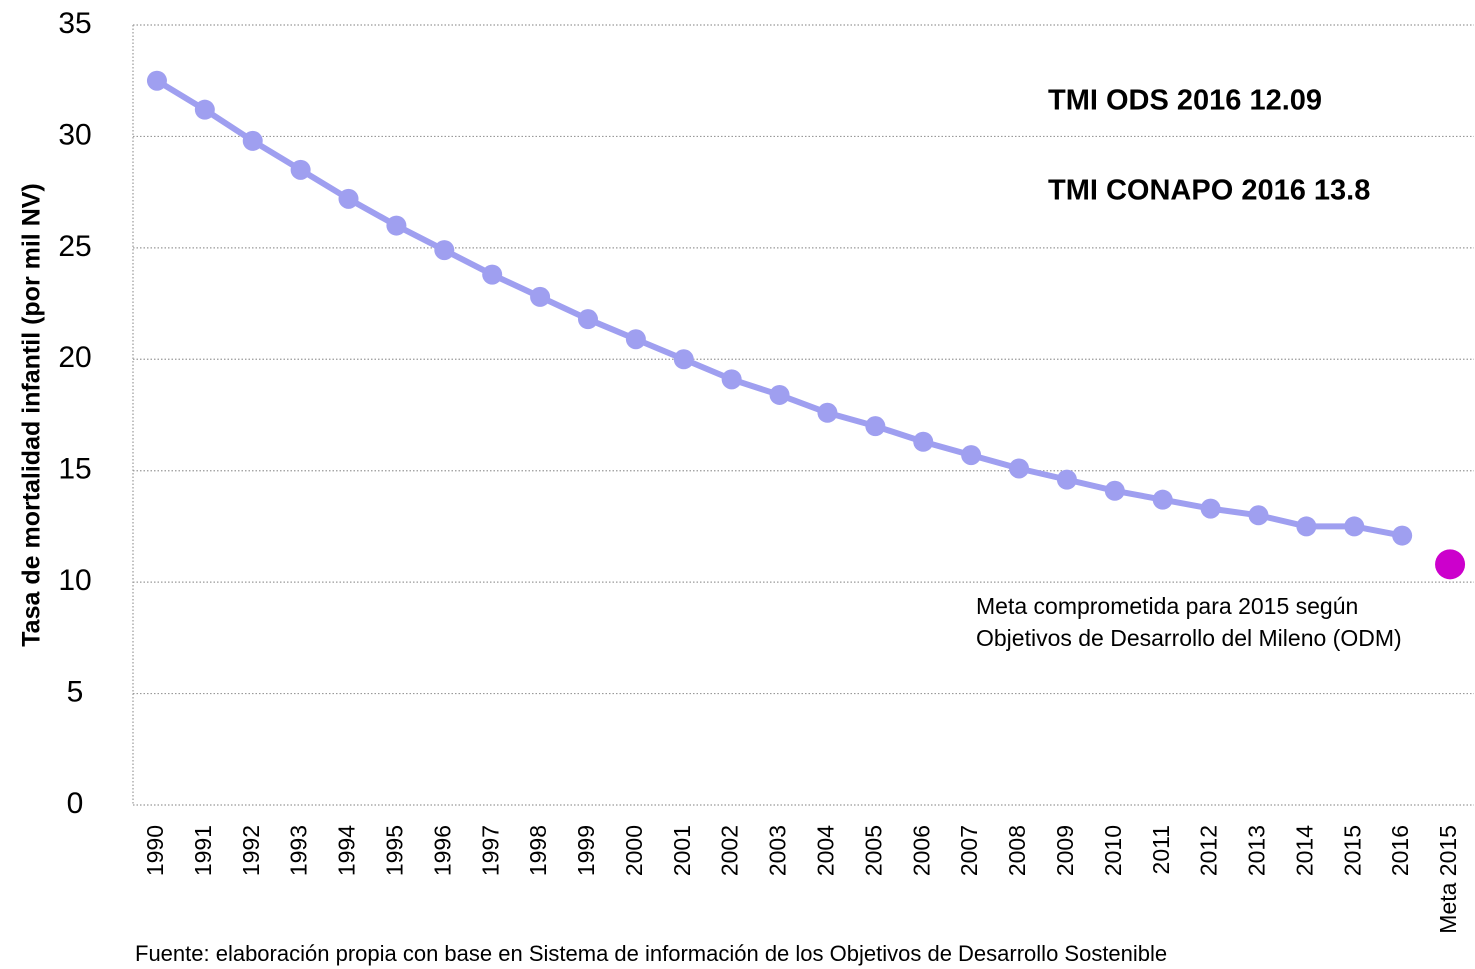  I want to click on x-tick-label: 2000, so click(634, 850).